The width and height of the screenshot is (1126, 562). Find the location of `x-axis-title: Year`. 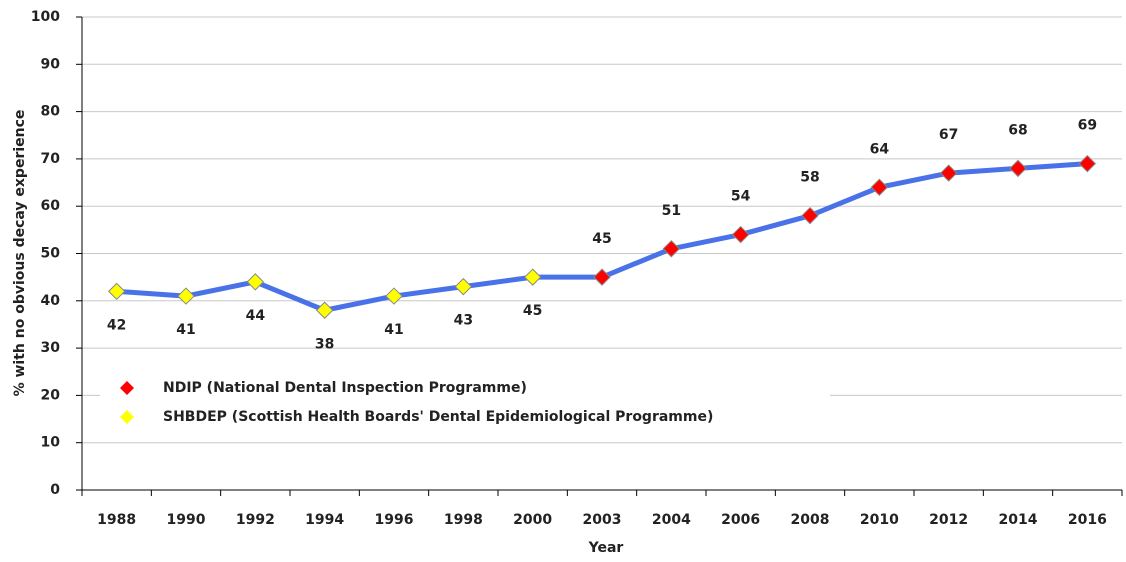

x-axis-title: Year is located at coordinates (606, 548).